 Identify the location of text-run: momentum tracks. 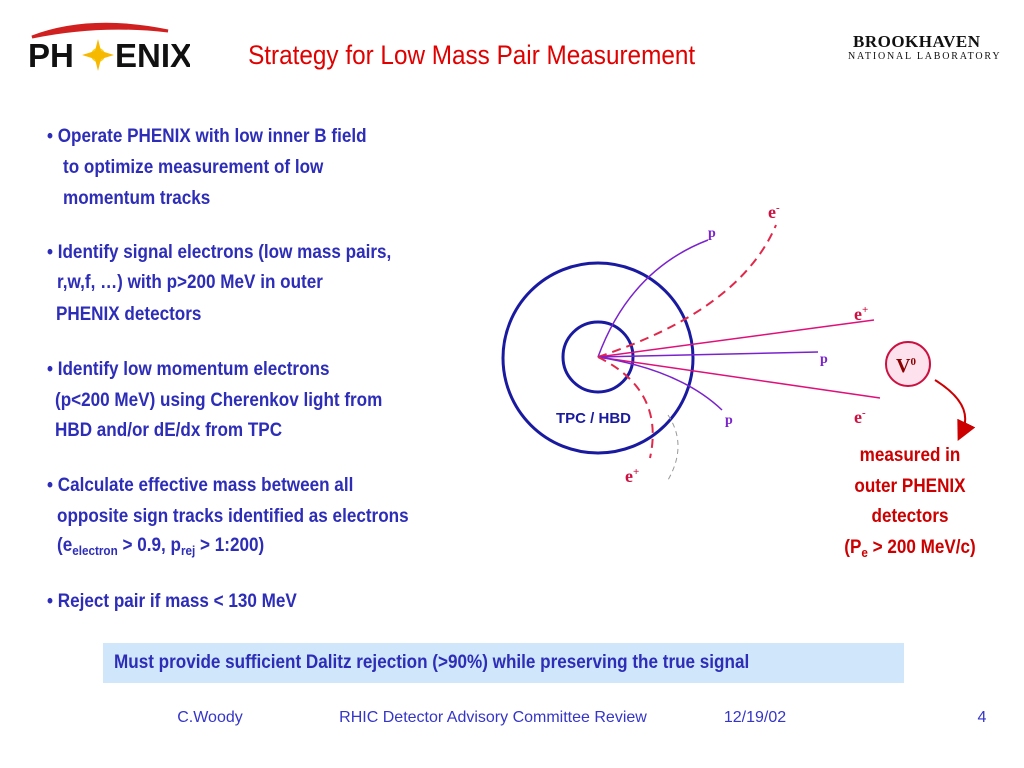
(137, 198).